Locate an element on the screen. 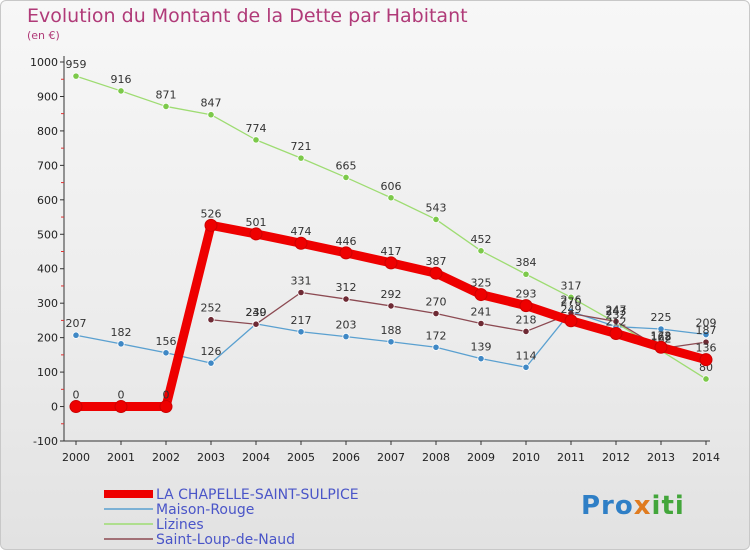 The width and height of the screenshot is (750, 550). y-tick-label: 500 is located at coordinates (47, 234).